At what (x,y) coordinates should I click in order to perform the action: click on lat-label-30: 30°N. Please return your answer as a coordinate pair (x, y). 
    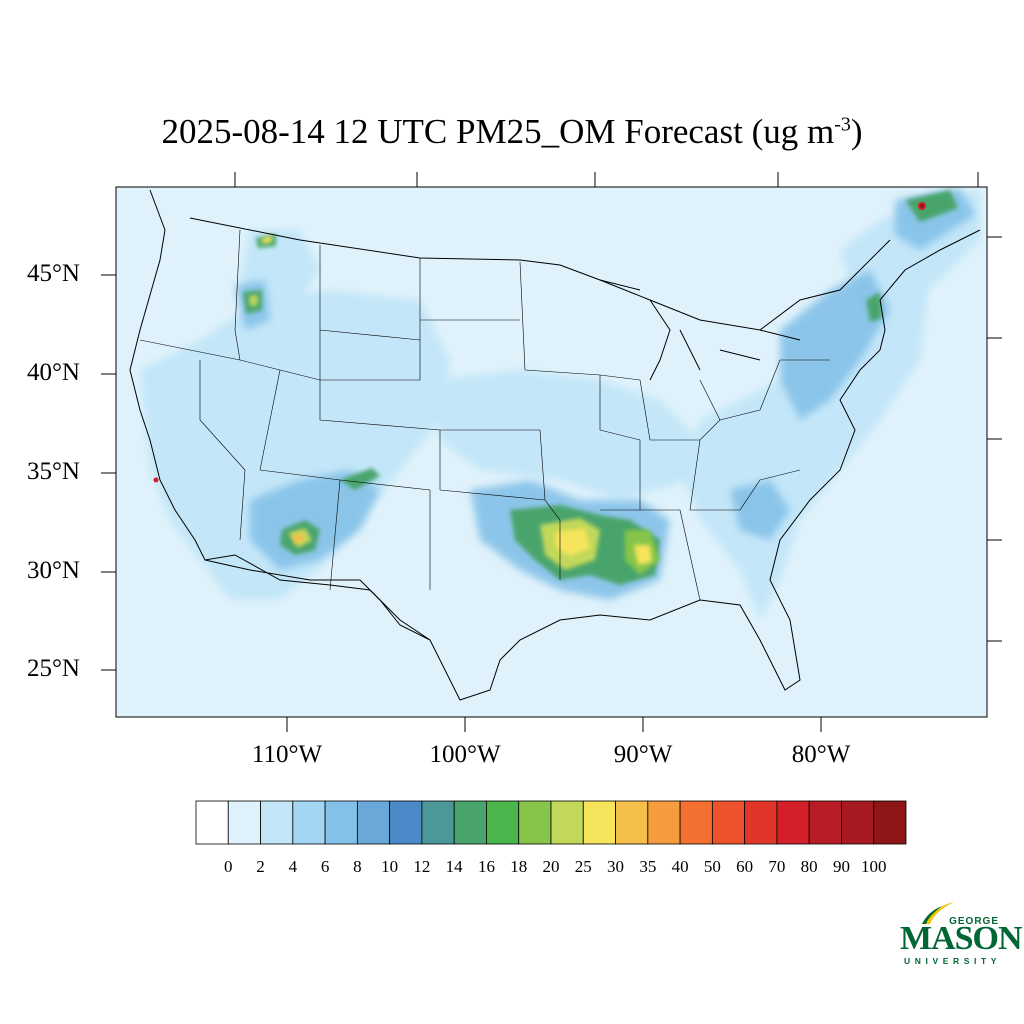
    Looking at the image, I should click on (53, 570).